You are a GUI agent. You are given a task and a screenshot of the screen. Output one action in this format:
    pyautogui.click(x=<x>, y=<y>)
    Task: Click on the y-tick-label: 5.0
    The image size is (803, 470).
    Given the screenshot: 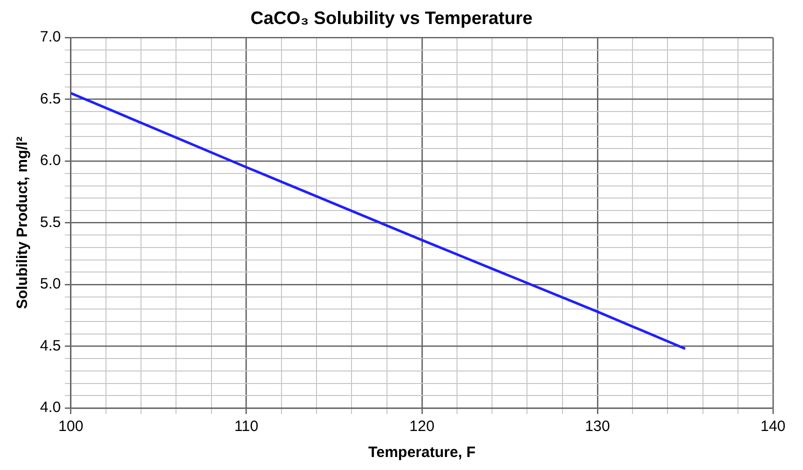 What is the action you would take?
    pyautogui.click(x=50, y=284)
    